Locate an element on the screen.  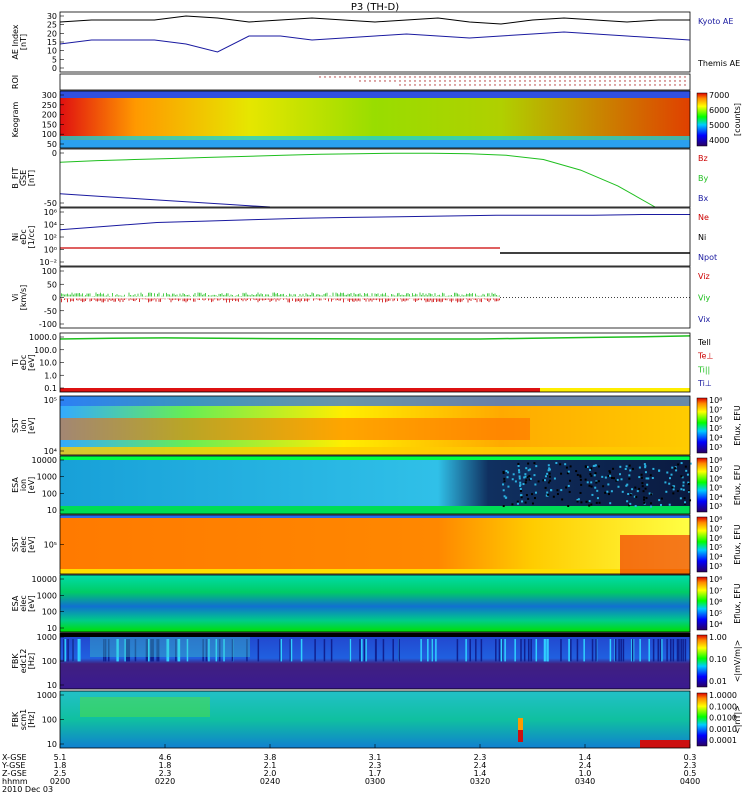
keogram-colorbar-tick: 5000 is located at coordinates (719, 125).